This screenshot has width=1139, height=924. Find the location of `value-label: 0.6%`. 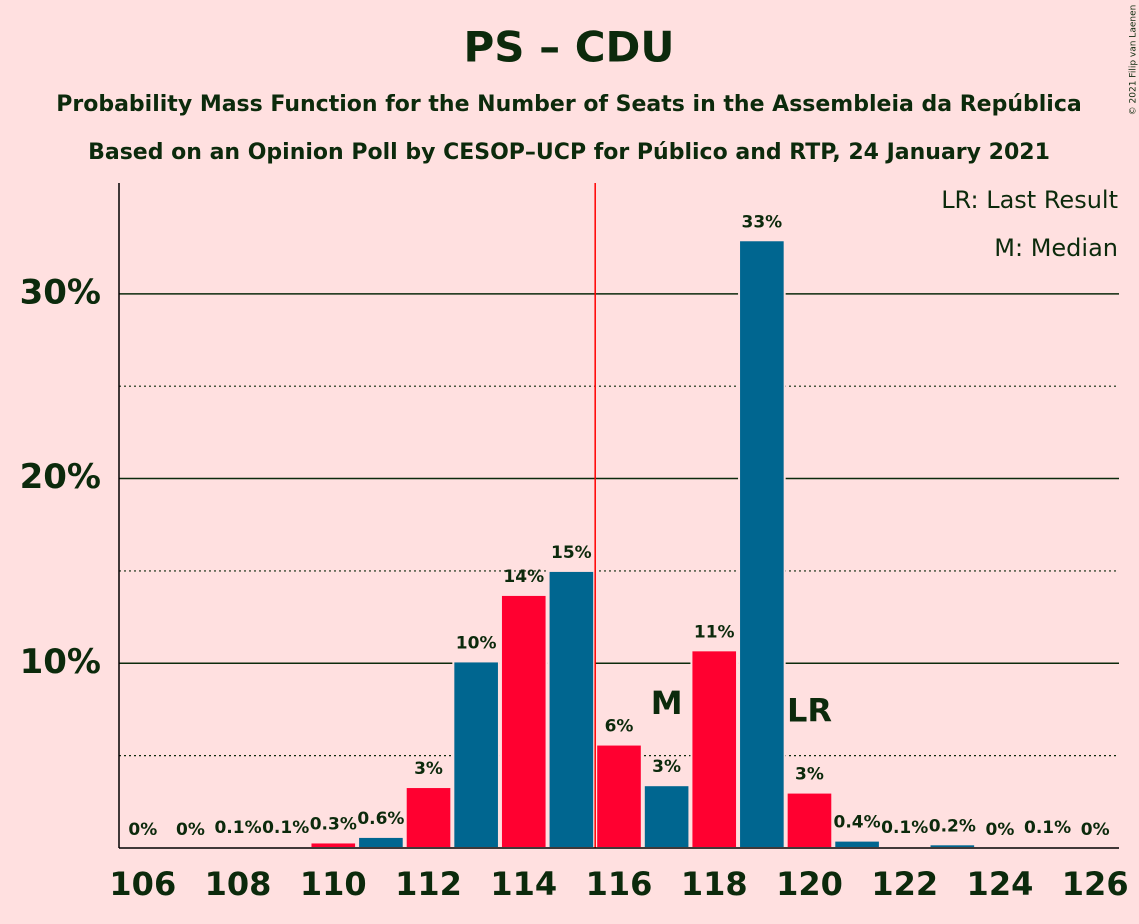

value-label: 0.6% is located at coordinates (380, 819).